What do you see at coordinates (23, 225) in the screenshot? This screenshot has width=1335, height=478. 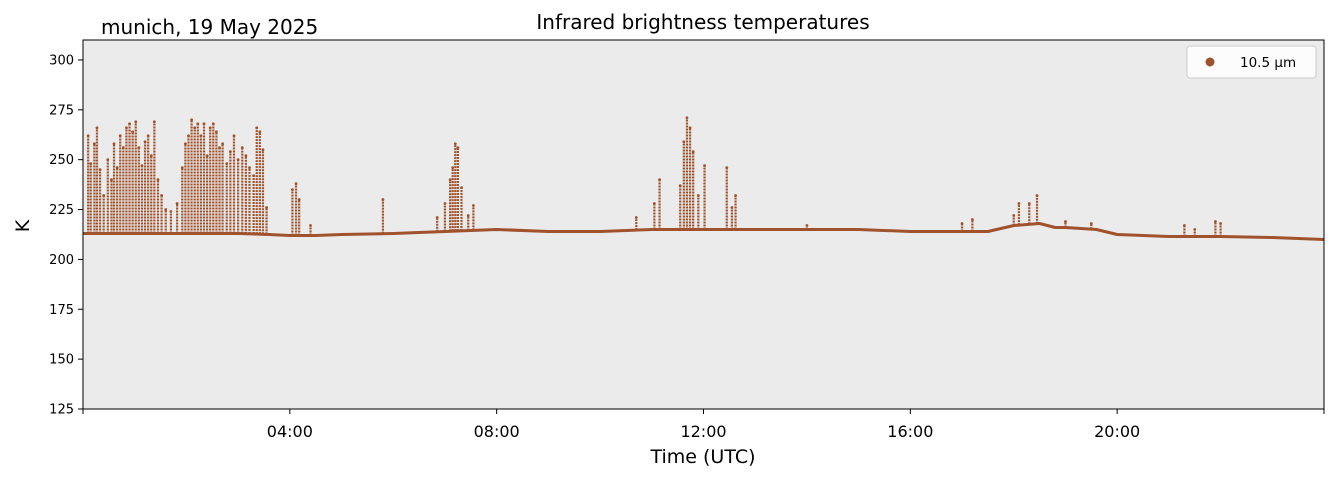 I see `y-axis-label: K` at bounding box center [23, 225].